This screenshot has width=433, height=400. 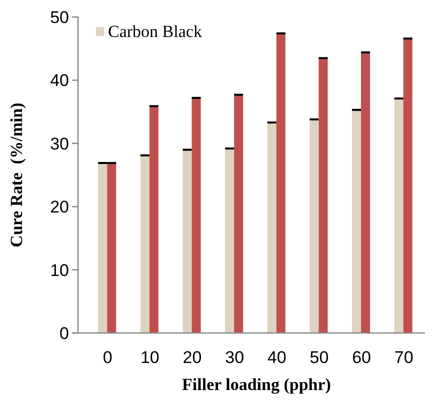 What do you see at coordinates (107, 357) in the screenshot?
I see `x-tick-label: 0` at bounding box center [107, 357].